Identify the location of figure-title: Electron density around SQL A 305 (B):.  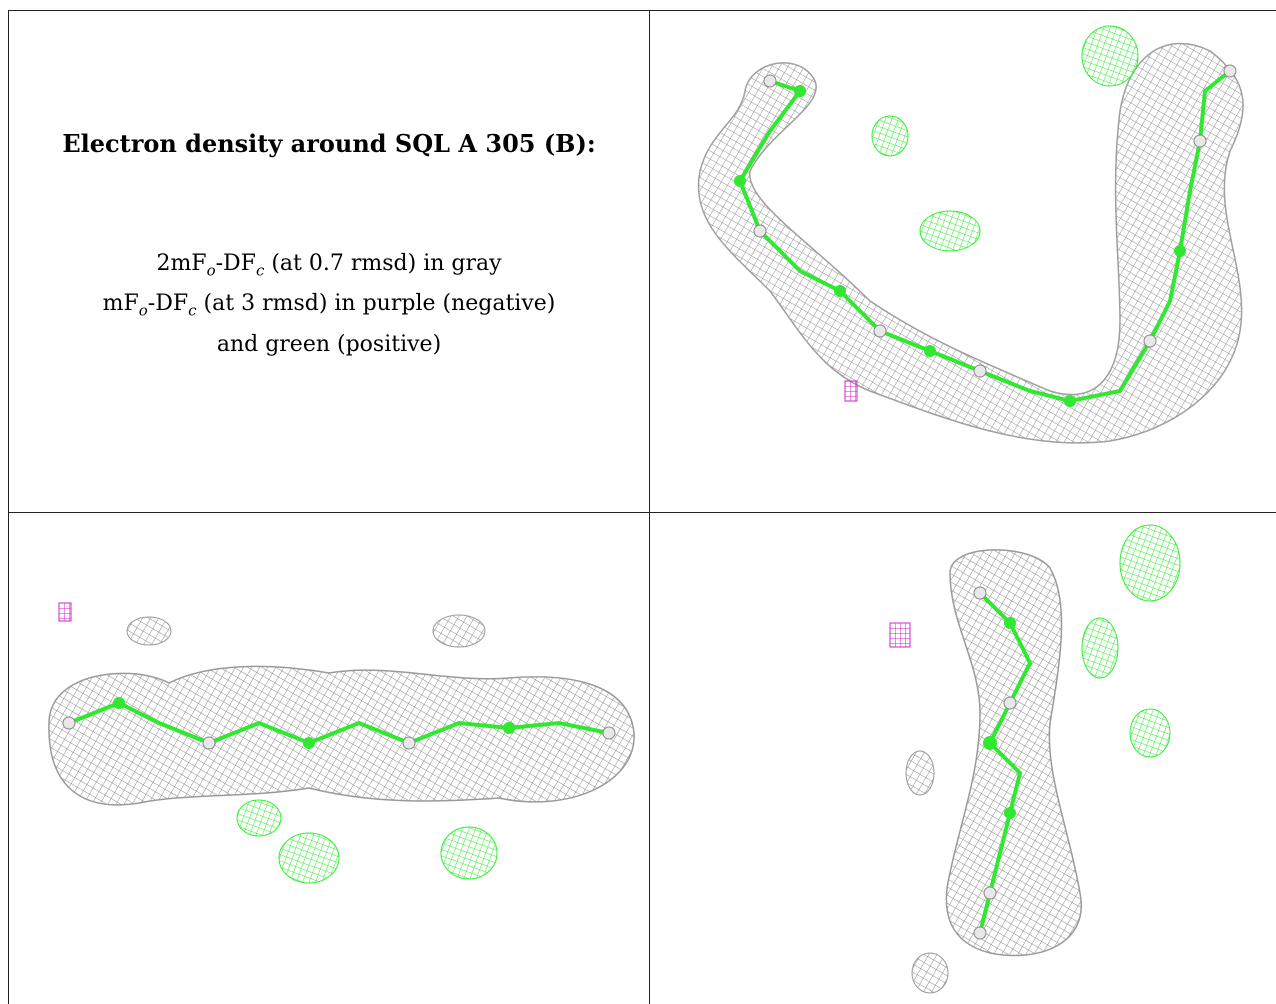
(329, 143).